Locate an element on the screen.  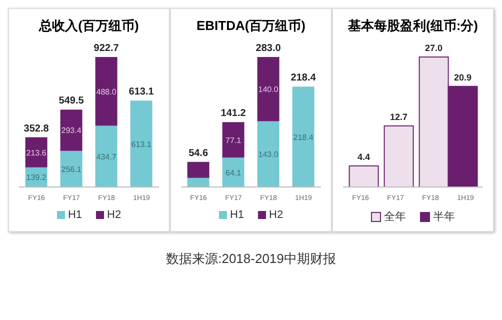
chart-title: EBITDA(百万纽币) is located at coordinates (251, 26).